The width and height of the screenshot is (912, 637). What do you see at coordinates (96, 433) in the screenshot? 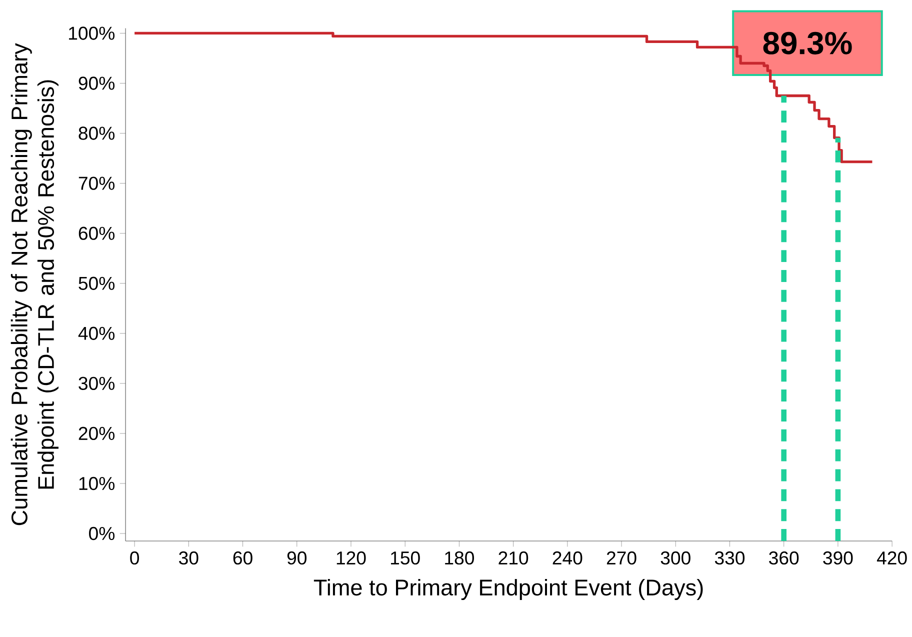
I see `y-tick-label: 20%` at bounding box center [96, 433].